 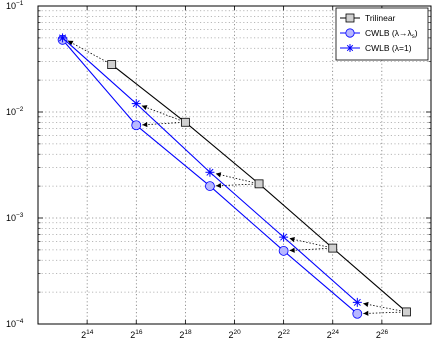 I want to click on legend-entry-cwlb-lambda-1: CWLB (λ=1), so click(x=376, y=48).